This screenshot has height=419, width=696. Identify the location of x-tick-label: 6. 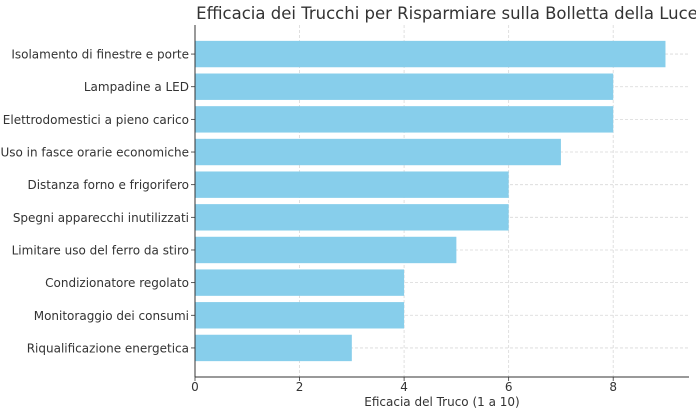
(509, 387).